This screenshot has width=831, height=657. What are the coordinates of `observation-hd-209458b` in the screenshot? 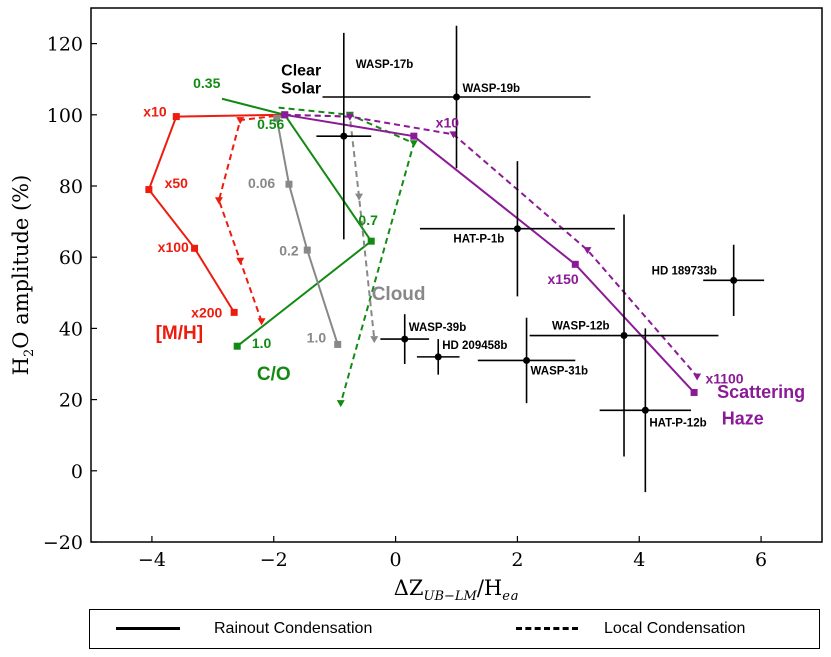 It's located at (438, 357).